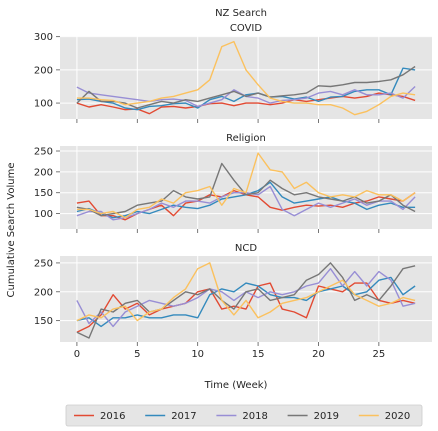 The width and height of the screenshot is (438, 431). I want to click on legend-label-2018: 2018, so click(254, 416).